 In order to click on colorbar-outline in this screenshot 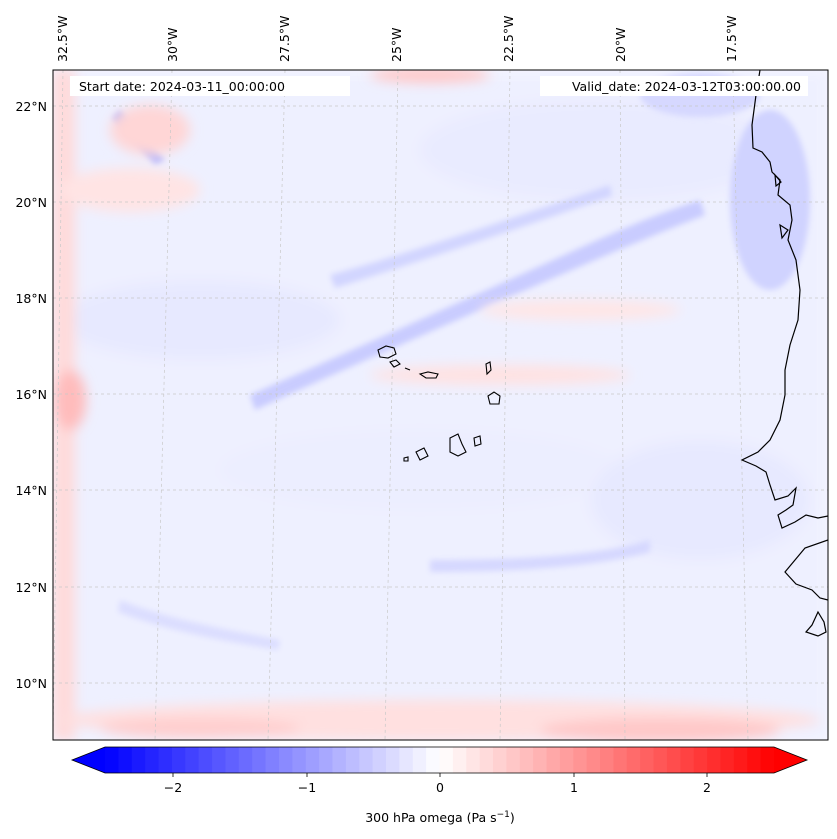, I will do `click(439, 760)`.